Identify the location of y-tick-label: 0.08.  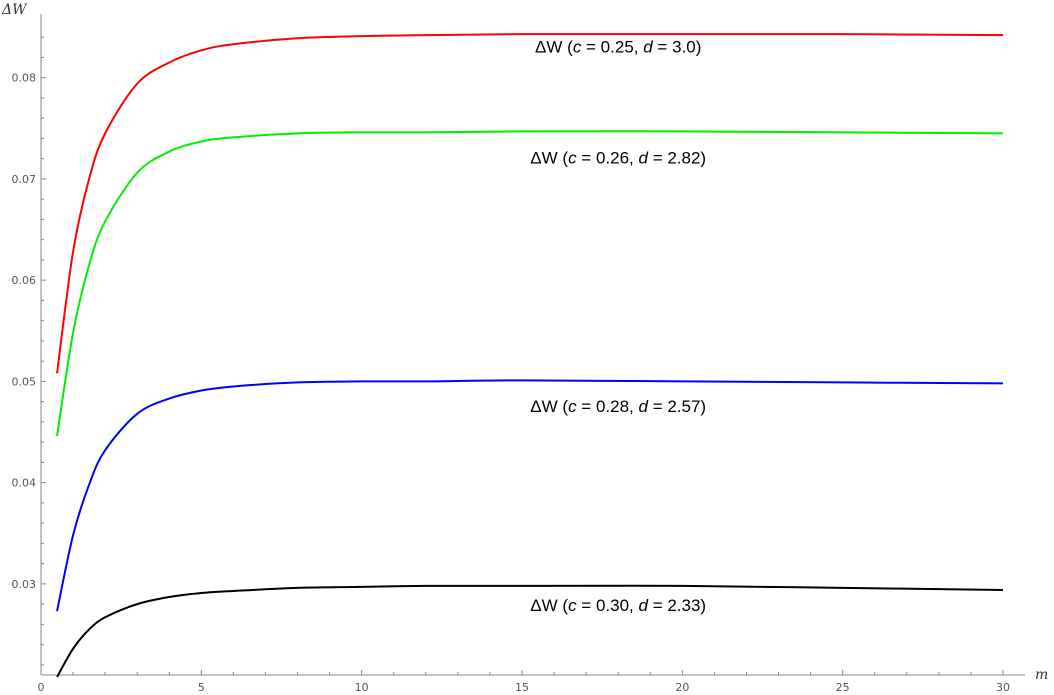
(24, 78).